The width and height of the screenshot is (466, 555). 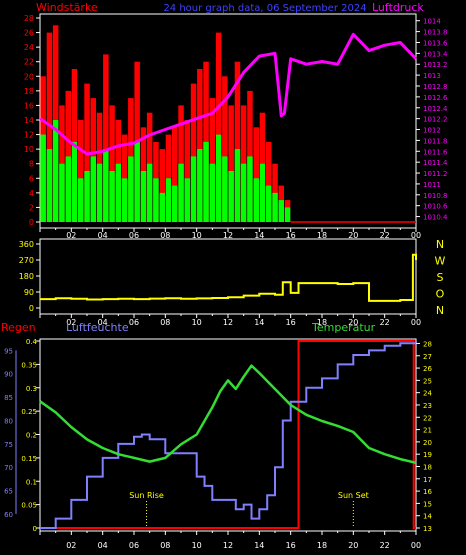 What do you see at coordinates (26, 260) in the screenshot?
I see `direction-y-tick-label: 270` at bounding box center [26, 260].